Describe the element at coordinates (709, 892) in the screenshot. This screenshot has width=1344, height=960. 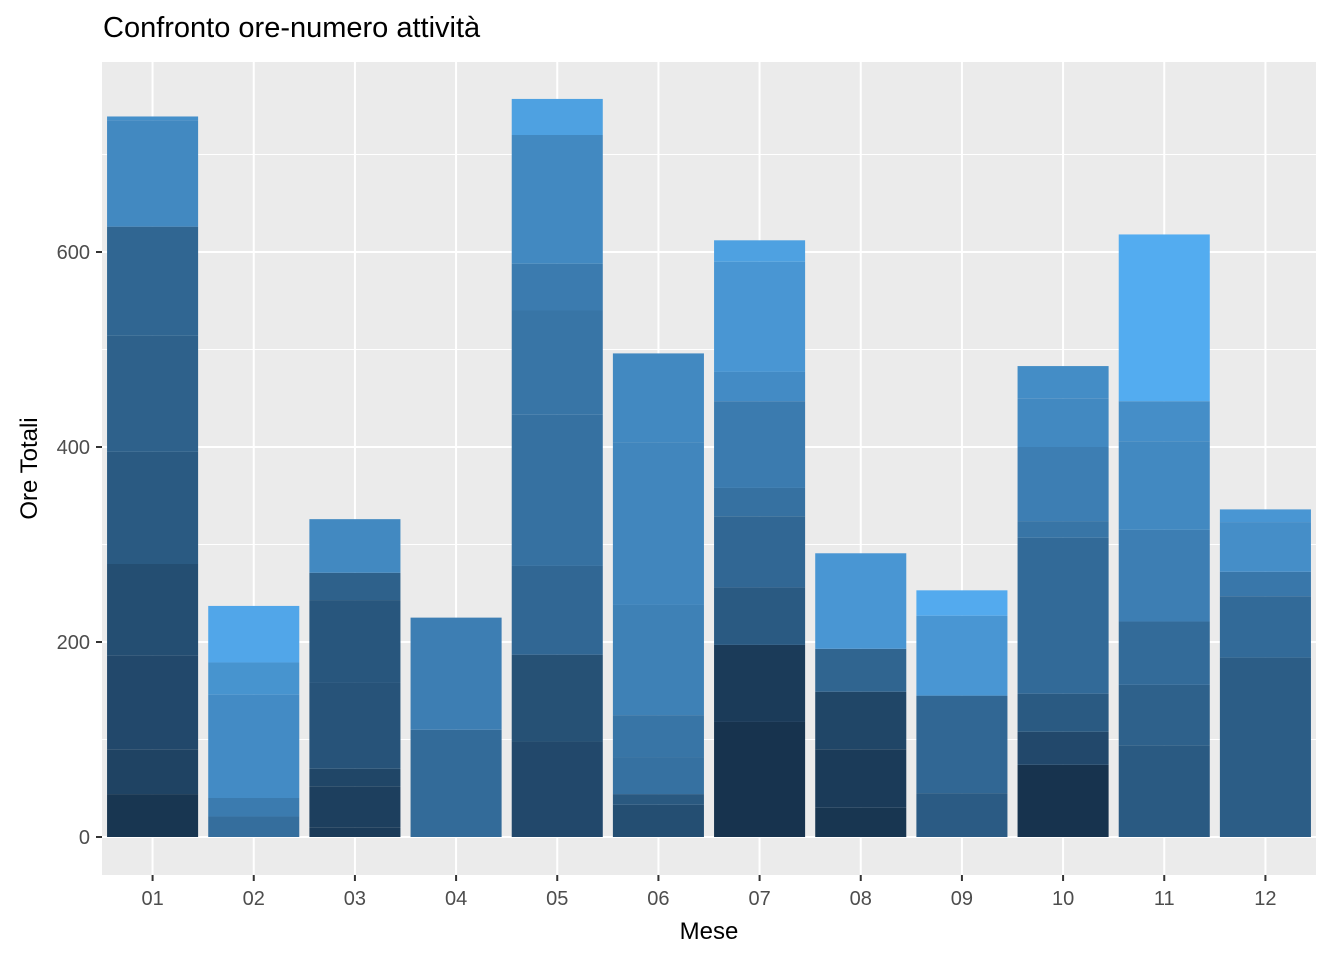
I see `x-axis: 01 02 03 04 05 06 07 08 09 10 11 12` at that location.